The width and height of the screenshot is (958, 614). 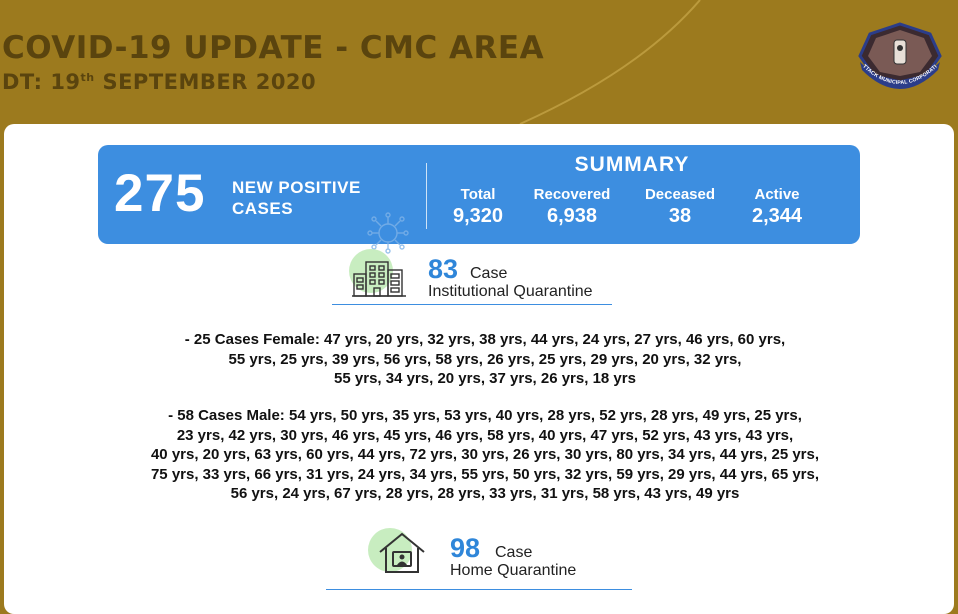 I want to click on stat-recovered-label: Recovered, so click(x=572, y=194).